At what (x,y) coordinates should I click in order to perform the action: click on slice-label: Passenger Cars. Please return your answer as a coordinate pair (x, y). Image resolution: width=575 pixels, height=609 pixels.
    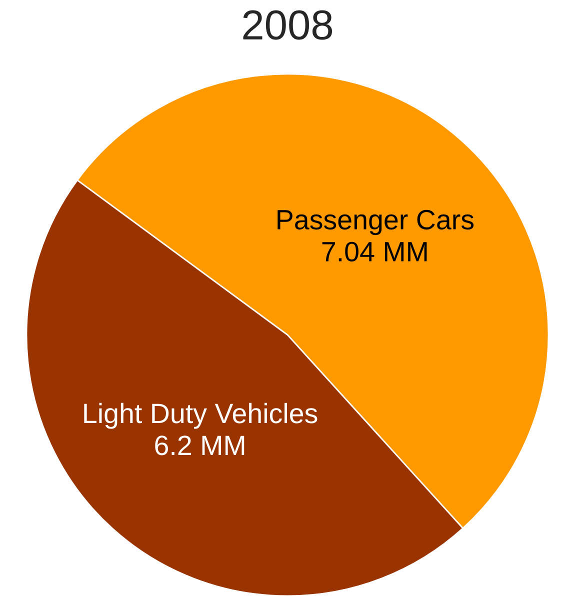
    Looking at the image, I should click on (376, 223).